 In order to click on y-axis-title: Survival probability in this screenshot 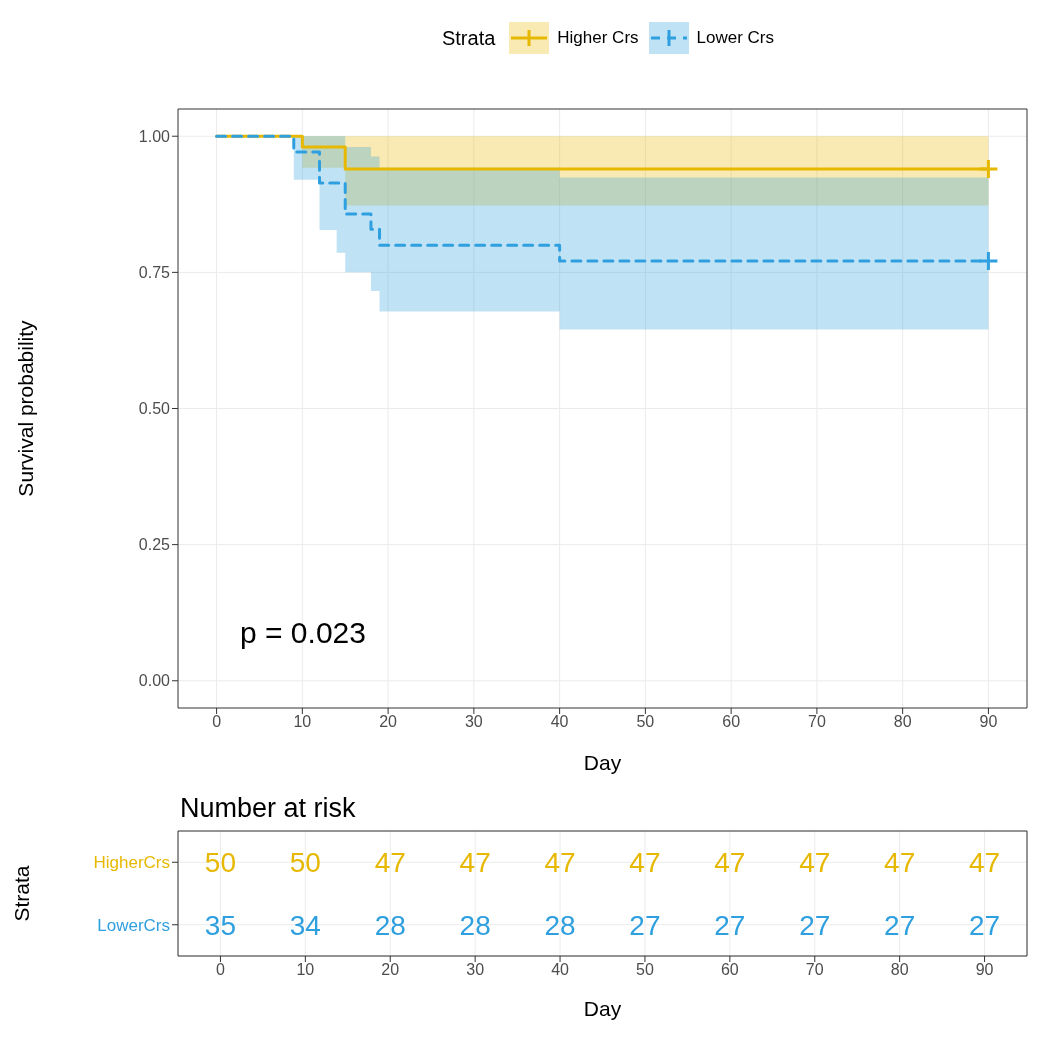, I will do `click(26, 408)`.